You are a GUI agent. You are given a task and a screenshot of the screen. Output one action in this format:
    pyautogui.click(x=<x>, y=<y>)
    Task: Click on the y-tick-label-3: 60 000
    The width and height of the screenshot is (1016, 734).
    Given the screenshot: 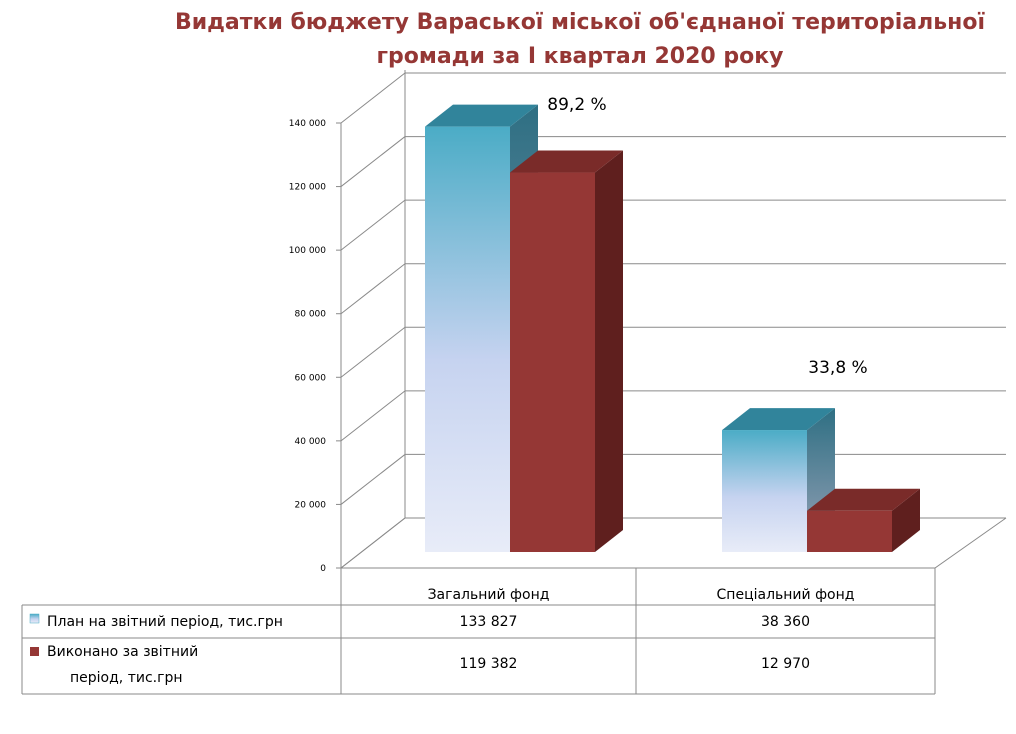 What is the action you would take?
    pyautogui.click(x=311, y=378)
    